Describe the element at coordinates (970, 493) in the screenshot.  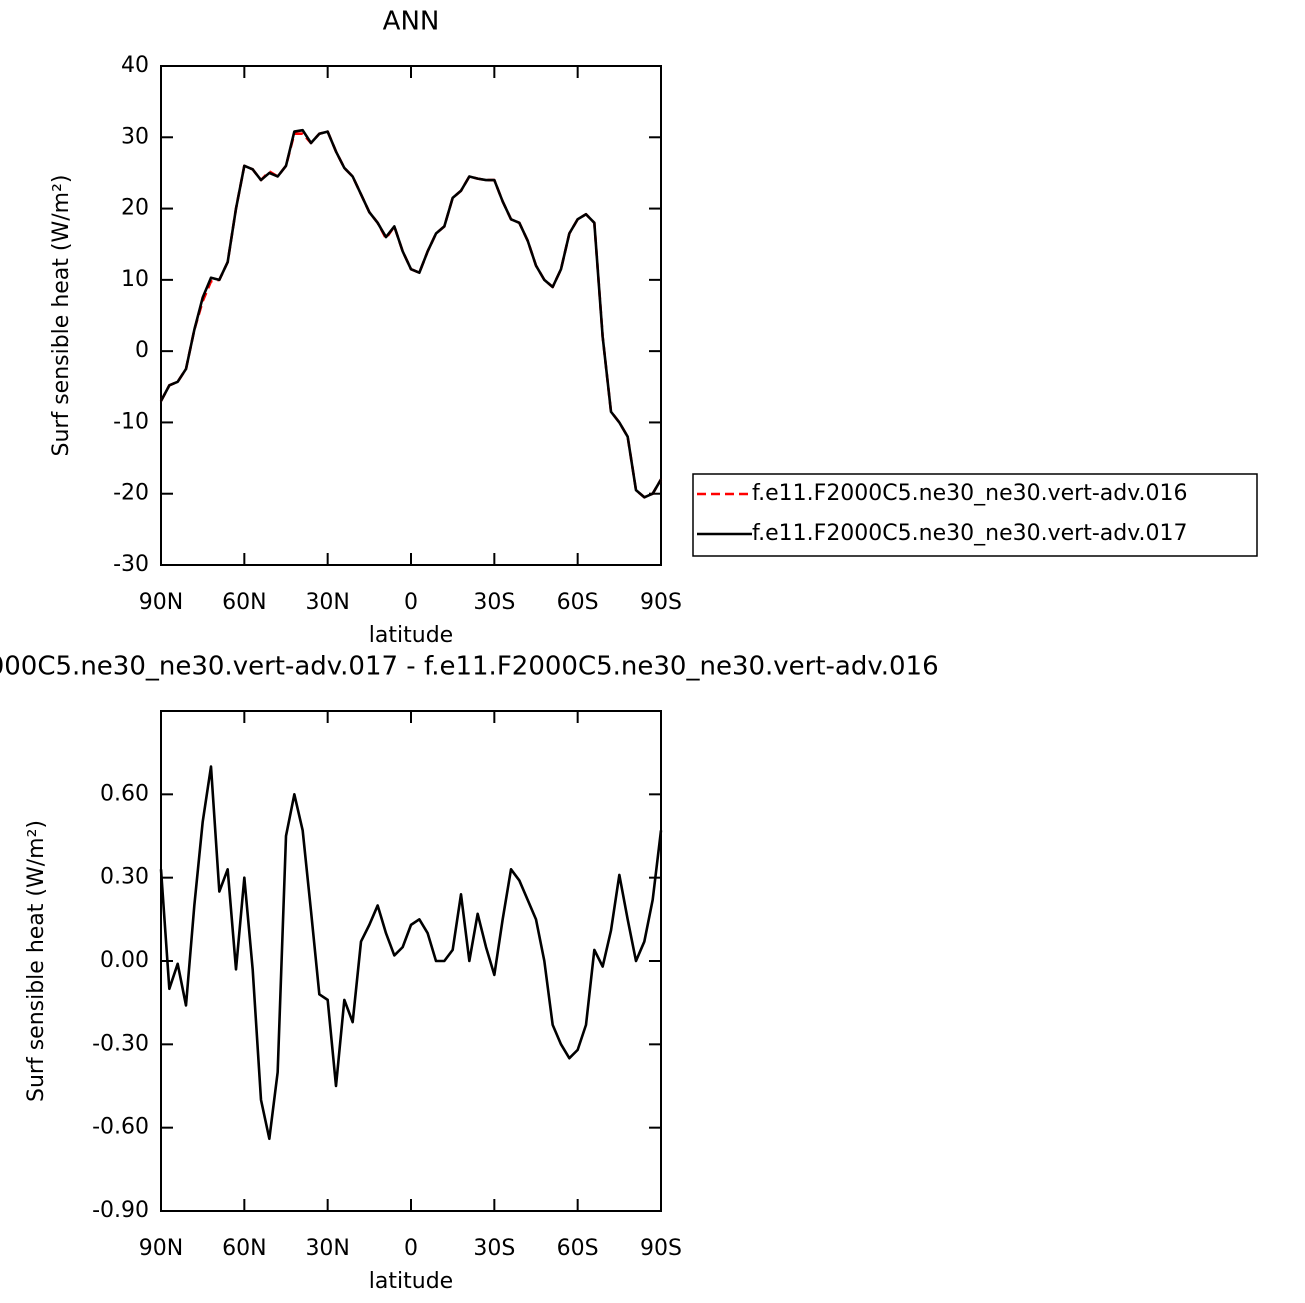
I see `legend-label: f.e11.F2000C5.ne30_ne30.vert-adv.016` at that location.